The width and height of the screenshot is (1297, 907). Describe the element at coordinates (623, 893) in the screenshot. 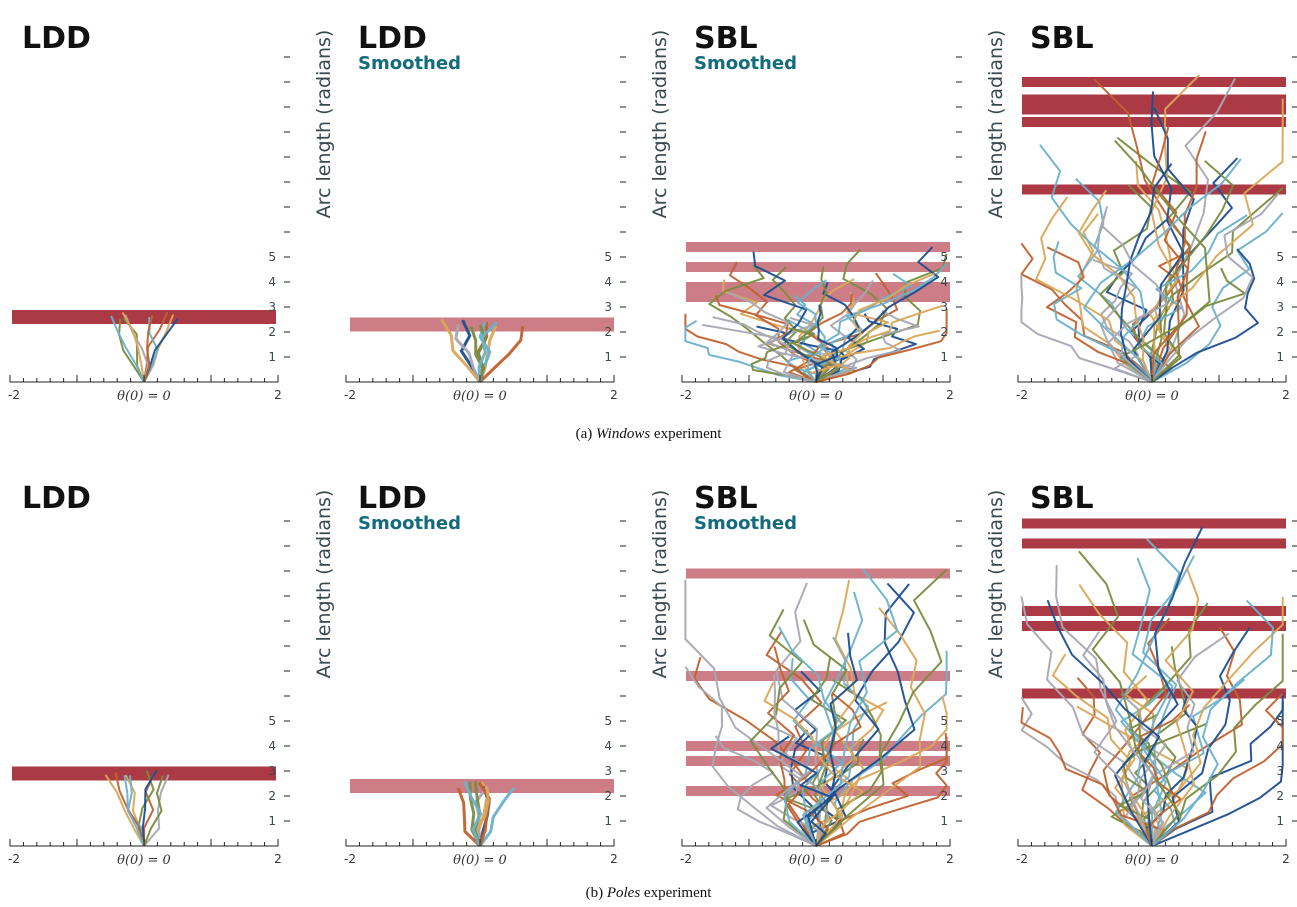

I see `caption-b-emph: Poles` at that location.